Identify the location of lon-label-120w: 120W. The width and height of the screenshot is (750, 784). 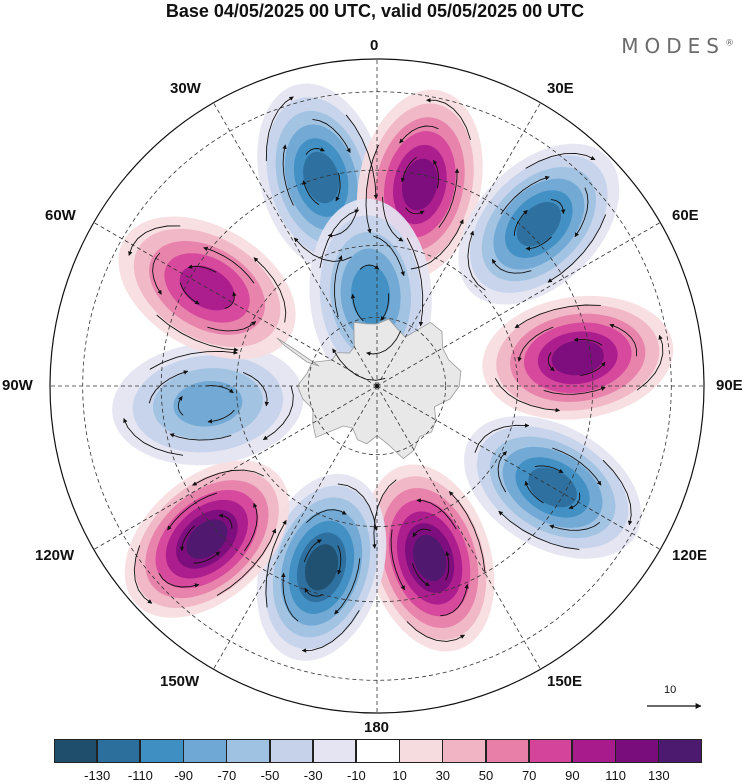
(55, 555).